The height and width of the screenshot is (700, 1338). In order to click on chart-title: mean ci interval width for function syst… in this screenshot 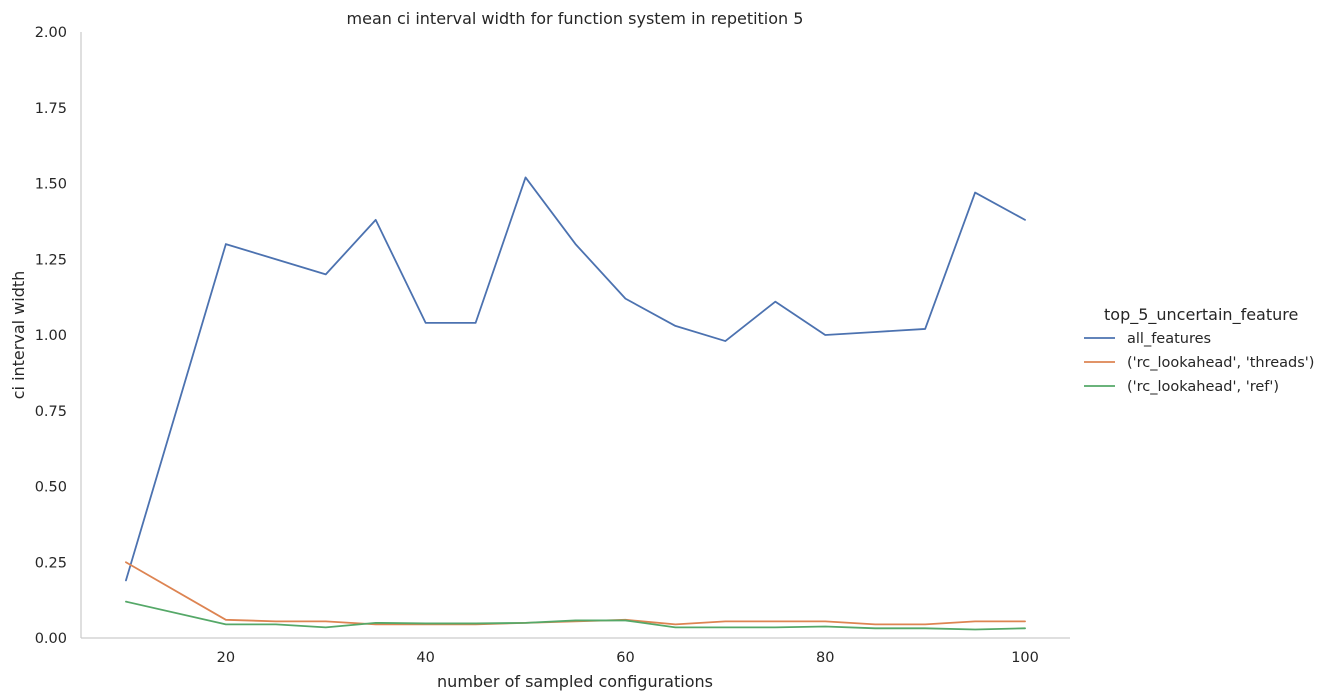, I will do `click(575, 18)`.